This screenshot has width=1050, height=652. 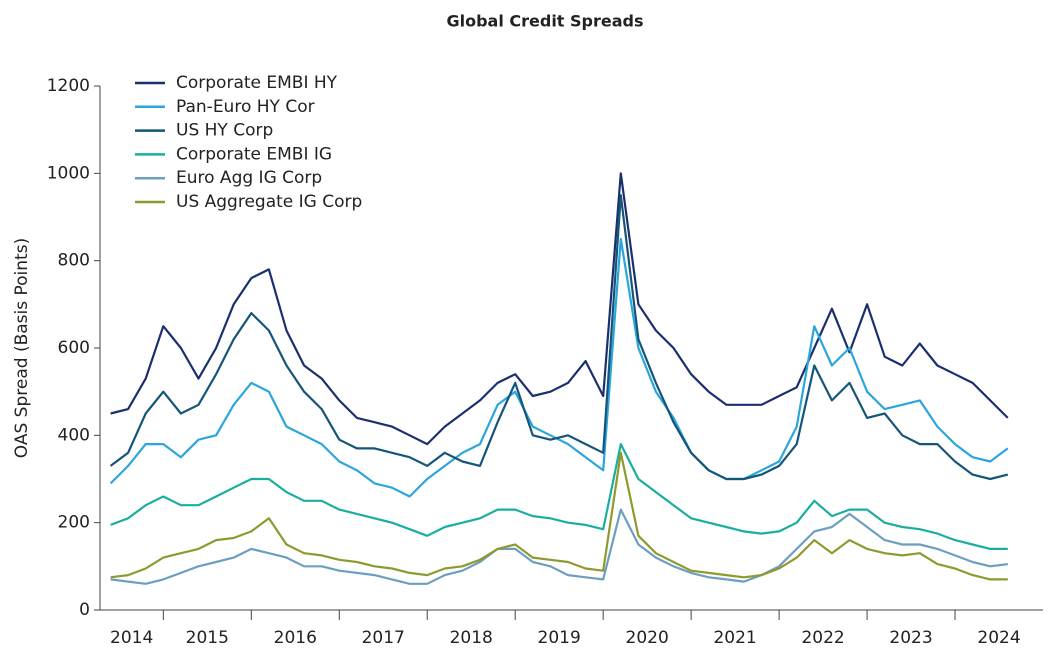 I want to click on x-tick-label: 2016, so click(x=295, y=638).